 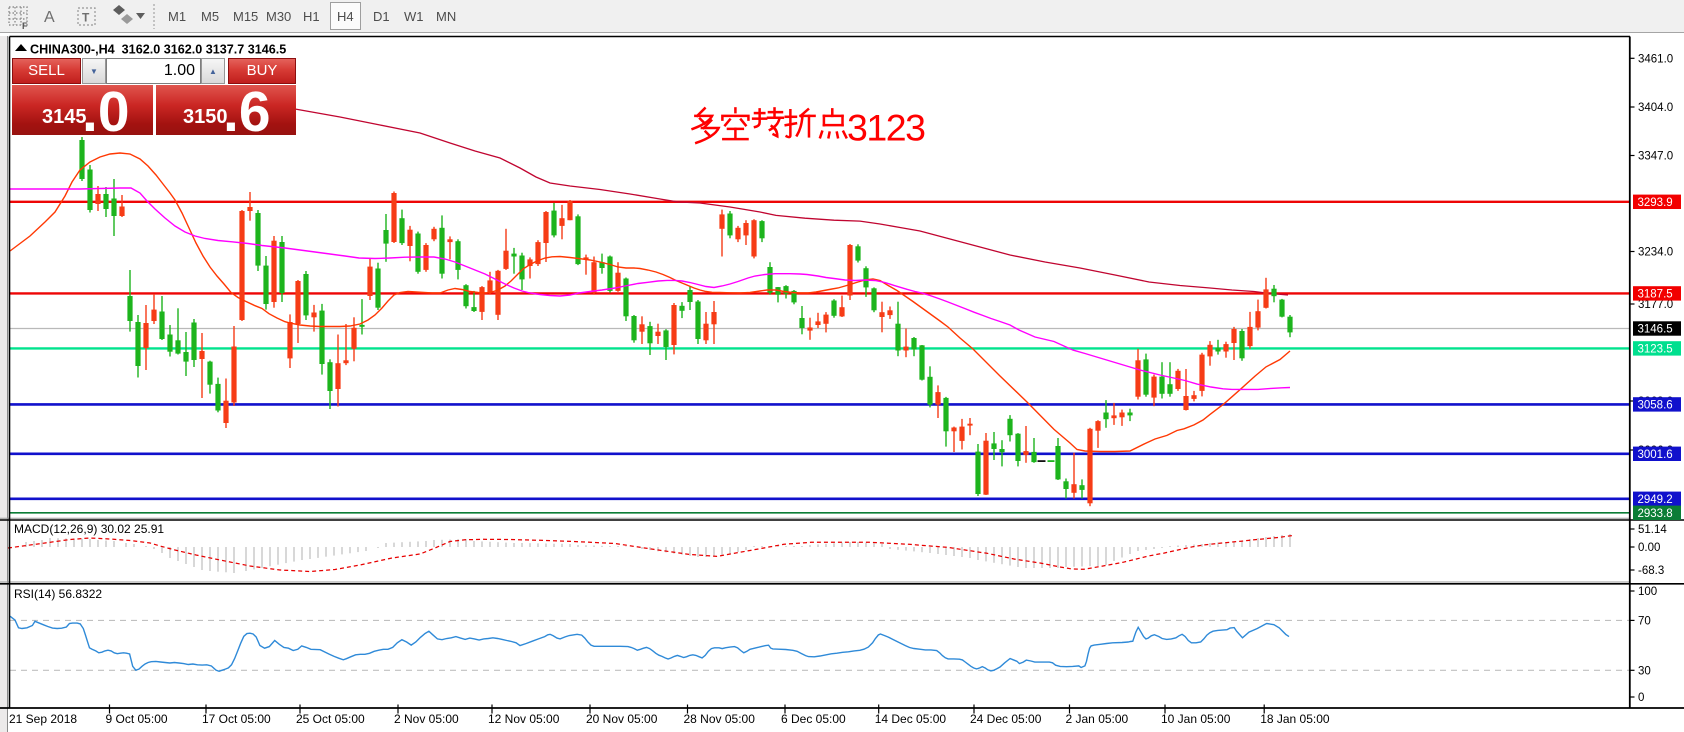 What do you see at coordinates (1655, 406) in the screenshot?
I see `svg-text: 3058.6` at bounding box center [1655, 406].